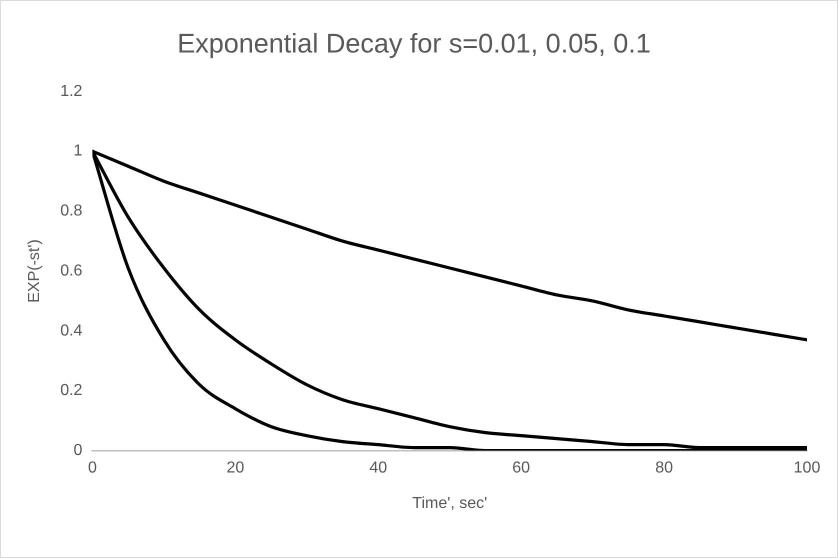  What do you see at coordinates (71, 211) in the screenshot?
I see `y-tick-label: 0.8` at bounding box center [71, 211].